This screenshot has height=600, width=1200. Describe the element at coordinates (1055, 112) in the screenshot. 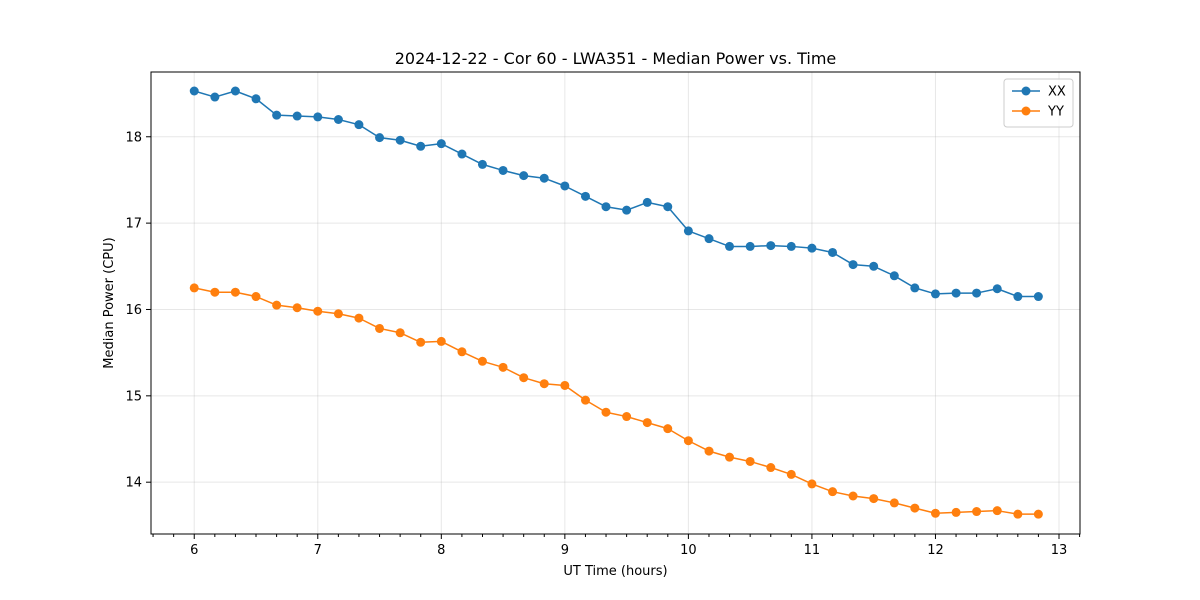

I see `legend-label-yy: YY` at that location.